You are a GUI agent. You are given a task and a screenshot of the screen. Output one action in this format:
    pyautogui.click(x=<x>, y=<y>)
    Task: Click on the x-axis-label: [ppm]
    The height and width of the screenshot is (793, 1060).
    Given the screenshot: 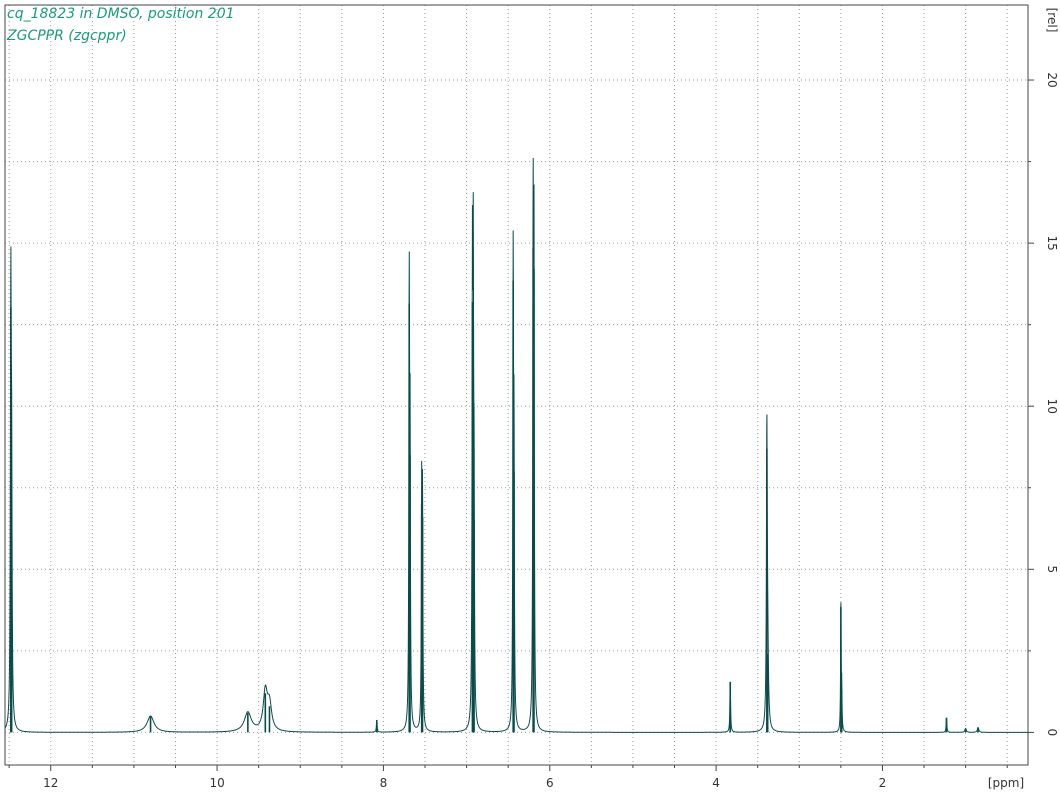 What is the action you would take?
    pyautogui.click(x=1006, y=783)
    